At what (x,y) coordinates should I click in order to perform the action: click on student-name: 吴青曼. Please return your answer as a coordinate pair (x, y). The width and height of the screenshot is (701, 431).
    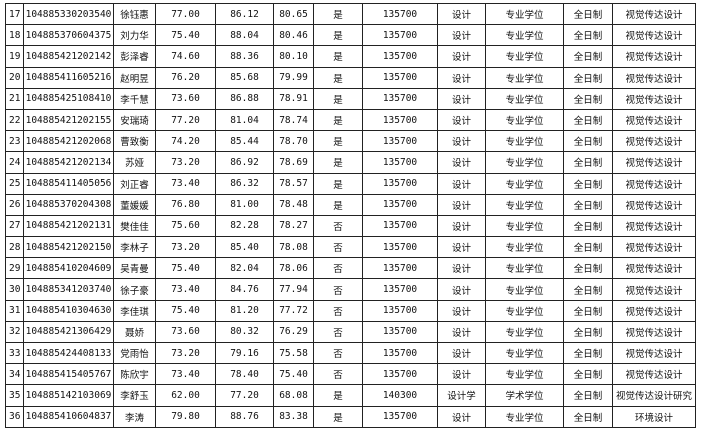
    Looking at the image, I should click on (134, 268).